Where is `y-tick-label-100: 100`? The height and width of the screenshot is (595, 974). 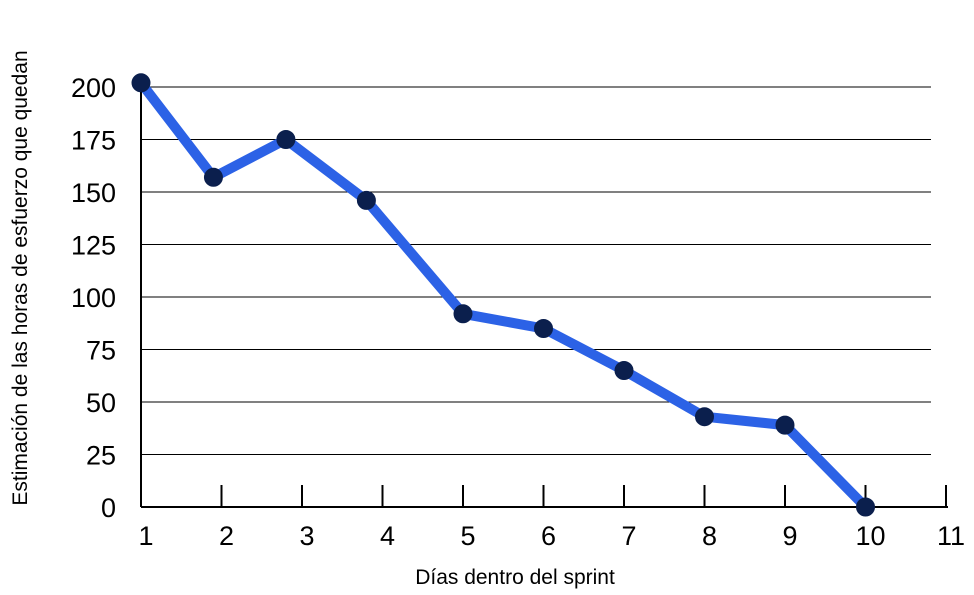 y-tick-label-100: 100 is located at coordinates (93, 298).